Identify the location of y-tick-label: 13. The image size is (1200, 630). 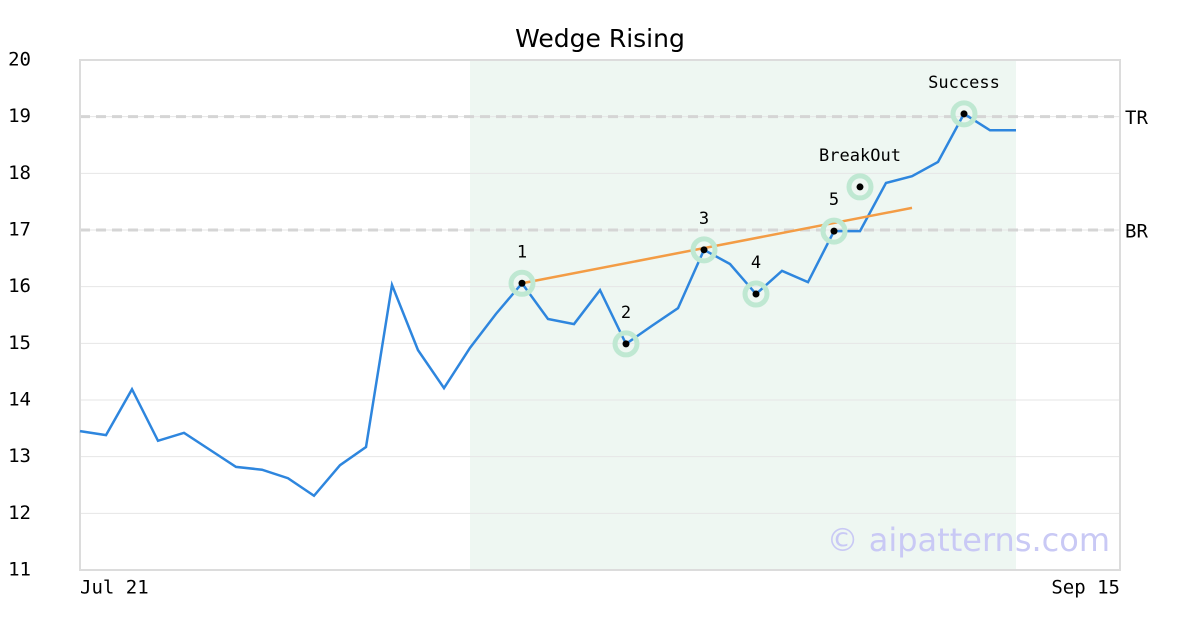
(19, 456).